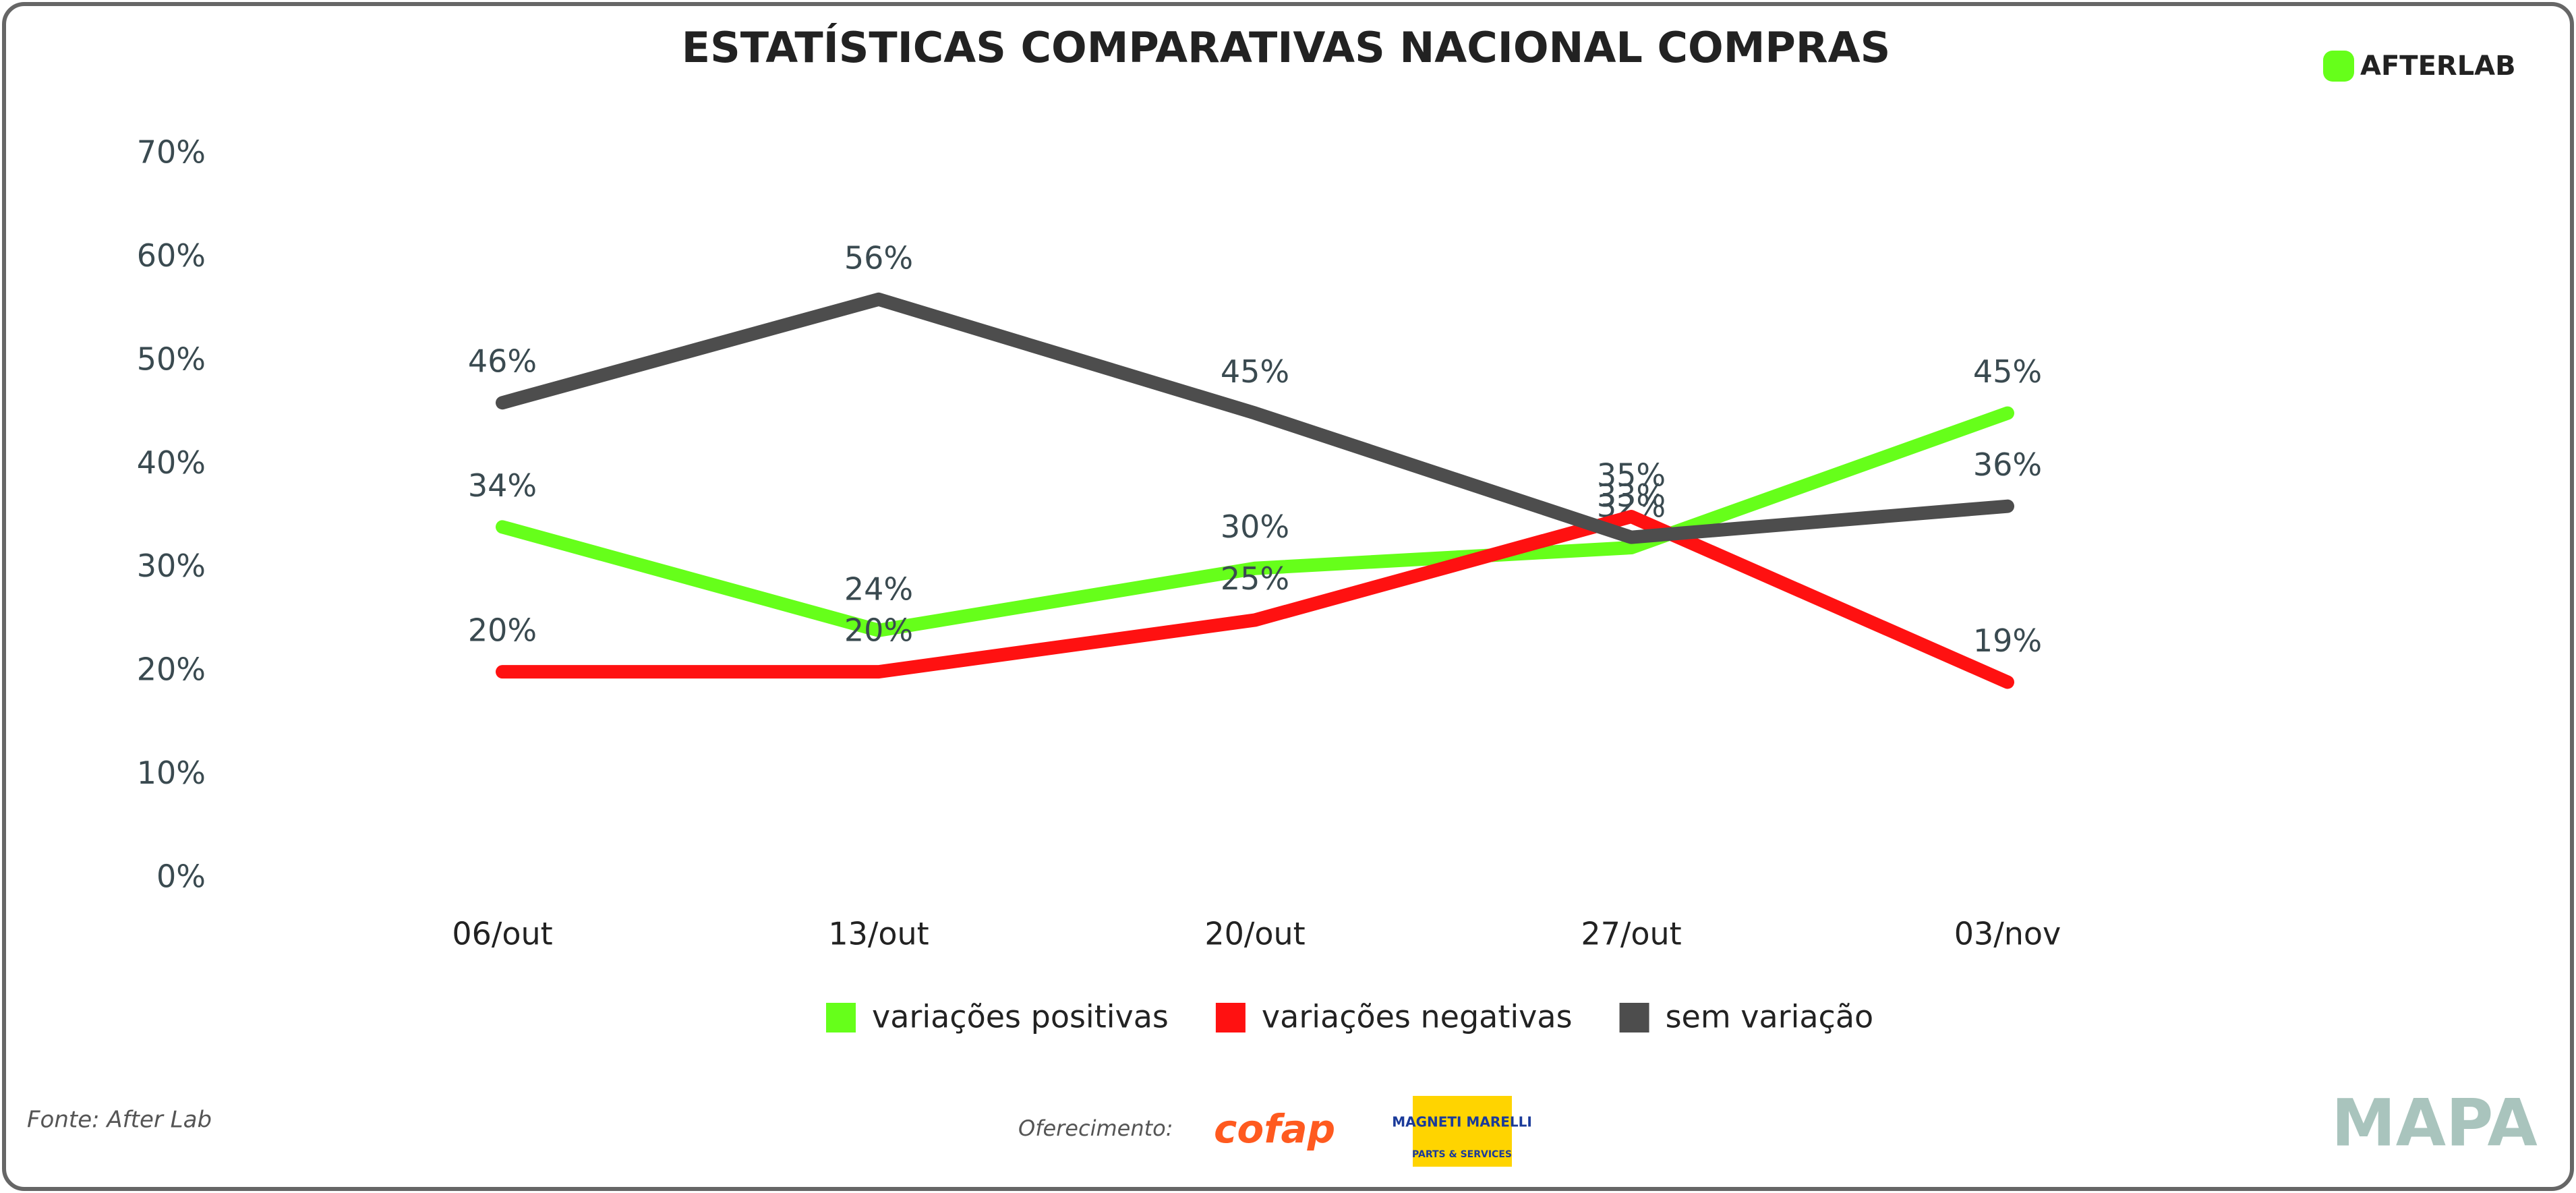 Image resolution: width=2576 pixels, height=1193 pixels. What do you see at coordinates (1255, 578) in the screenshot?
I see `data-label: 25%` at bounding box center [1255, 578].